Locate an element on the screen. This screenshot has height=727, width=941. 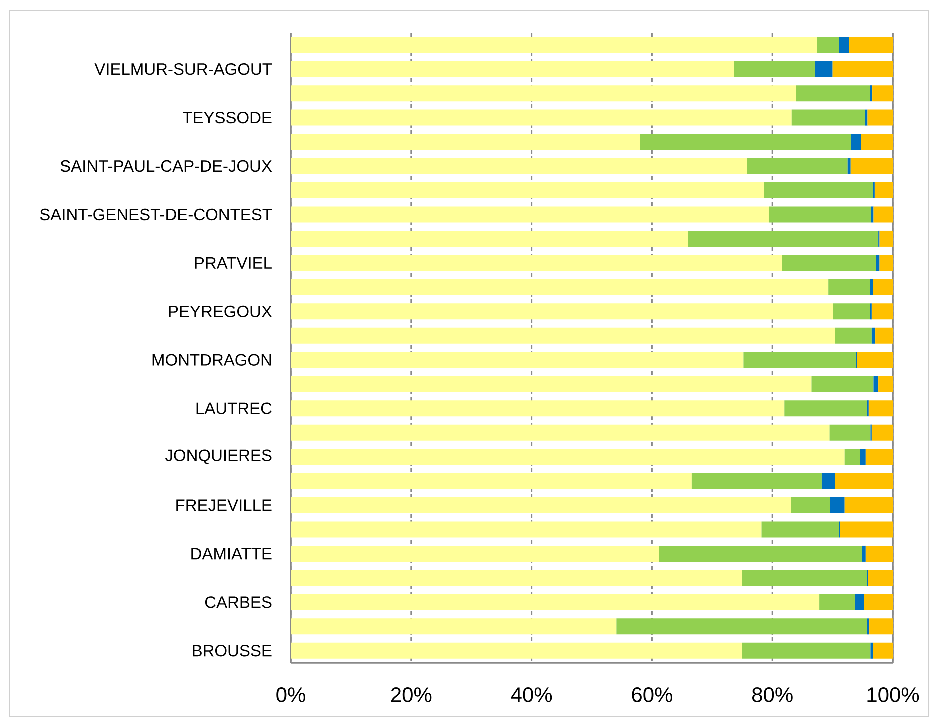
y-tick-label: PRATVIEL is located at coordinates (233, 263).